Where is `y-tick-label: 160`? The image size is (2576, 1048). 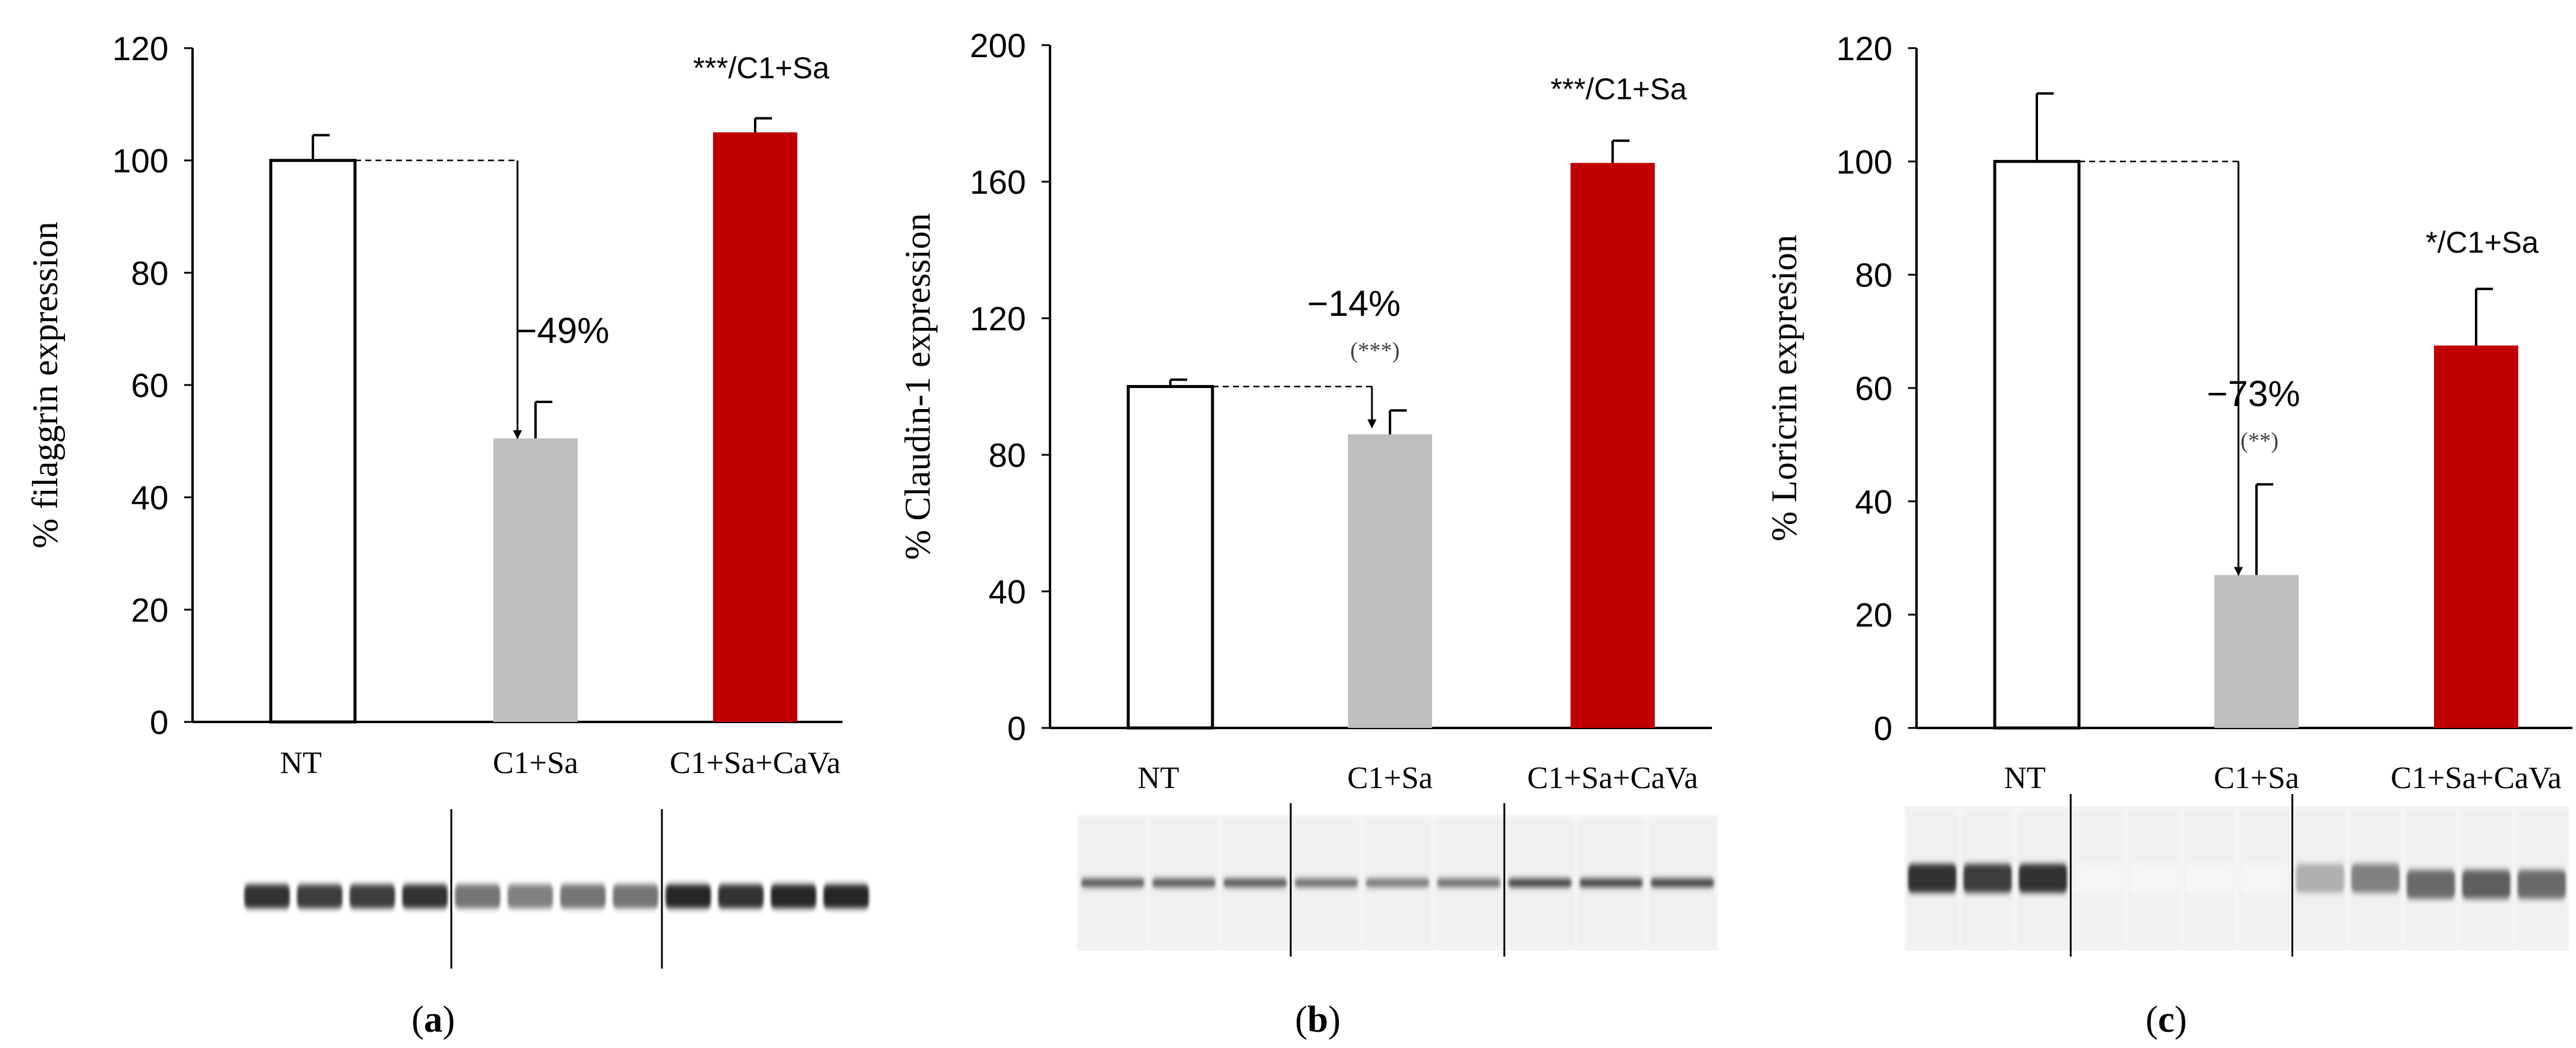
y-tick-label: 160 is located at coordinates (998, 182).